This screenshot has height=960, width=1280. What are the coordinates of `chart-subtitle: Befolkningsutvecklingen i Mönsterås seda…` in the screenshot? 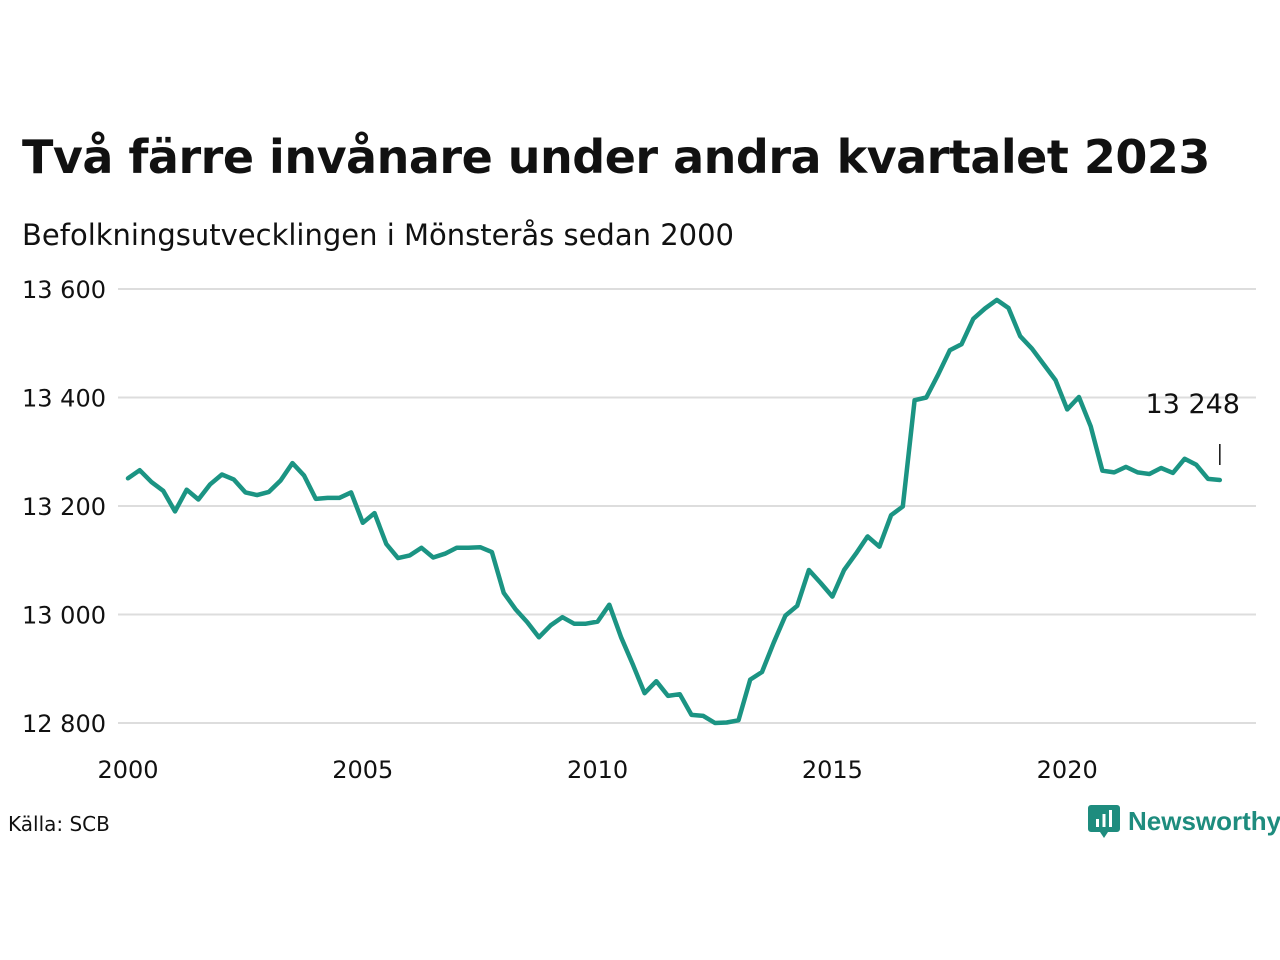 It's located at (378, 235).